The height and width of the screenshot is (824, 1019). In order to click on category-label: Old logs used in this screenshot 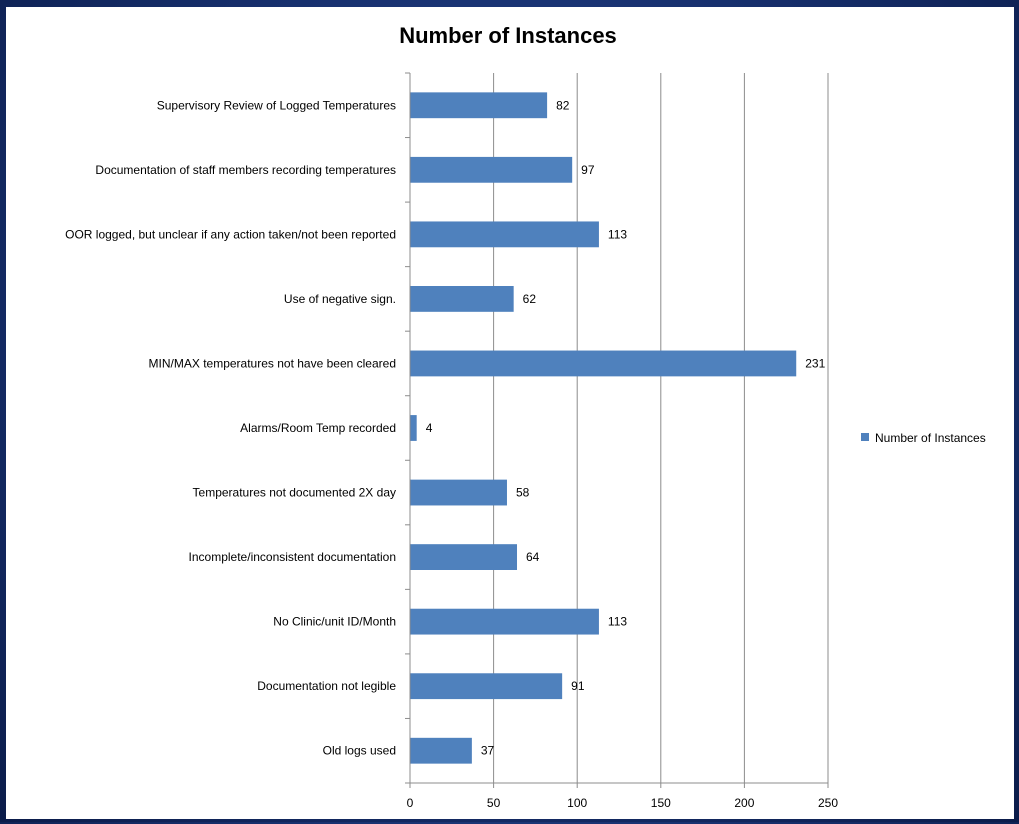, I will do `click(359, 751)`.